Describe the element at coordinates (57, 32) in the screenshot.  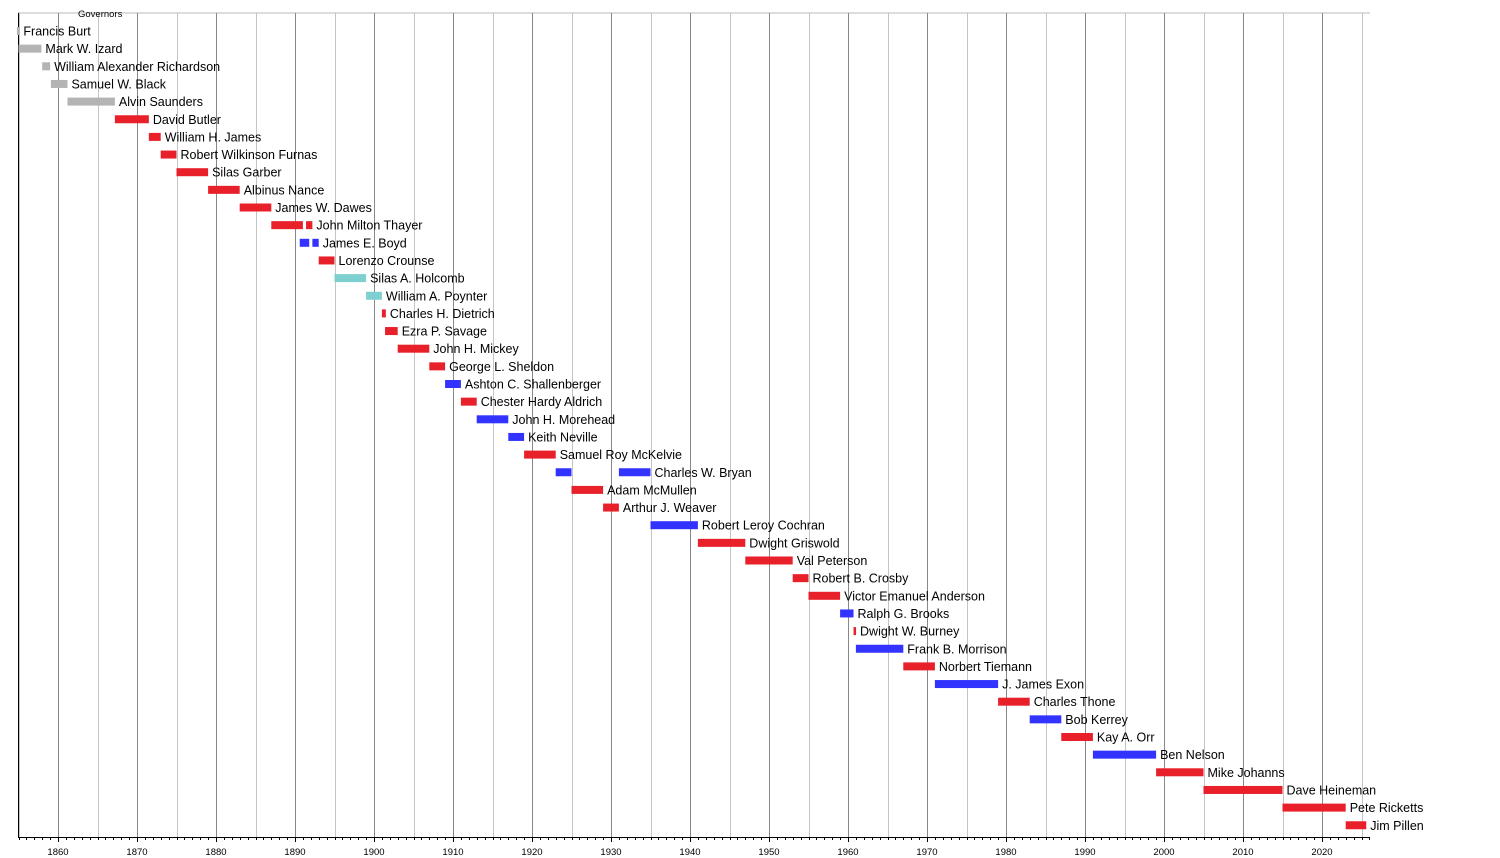
I see `governor-name-label: Francis Burt` at that location.